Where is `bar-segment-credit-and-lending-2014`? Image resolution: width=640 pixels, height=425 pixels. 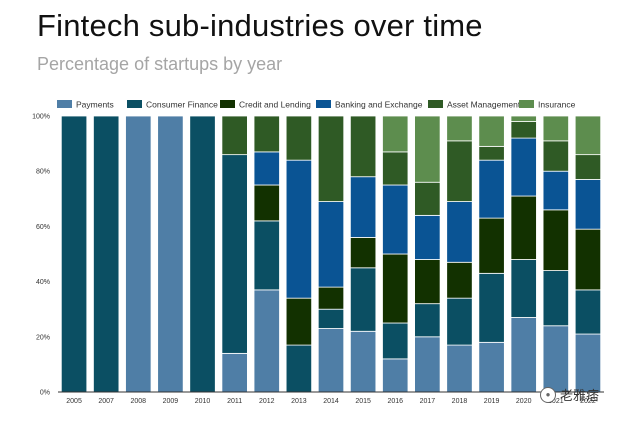 bar-segment-credit-and-lending-2014 is located at coordinates (331, 298).